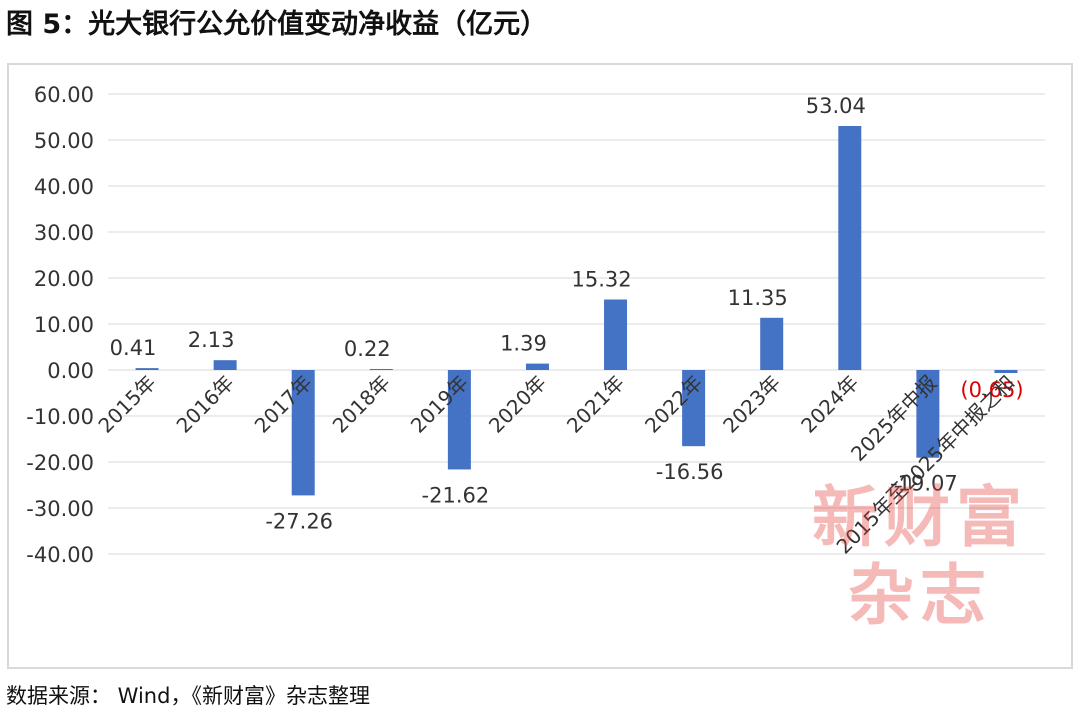  I want to click on x-tick-label: 2020年, so click(517, 404).